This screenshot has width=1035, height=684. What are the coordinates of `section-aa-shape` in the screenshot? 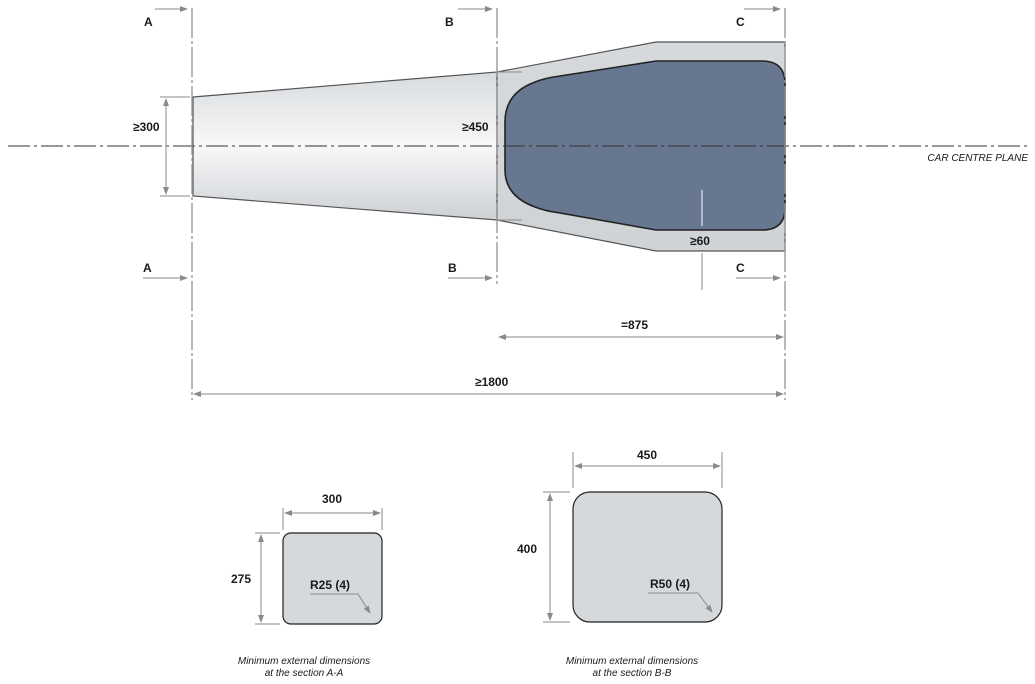 It's located at (332, 578).